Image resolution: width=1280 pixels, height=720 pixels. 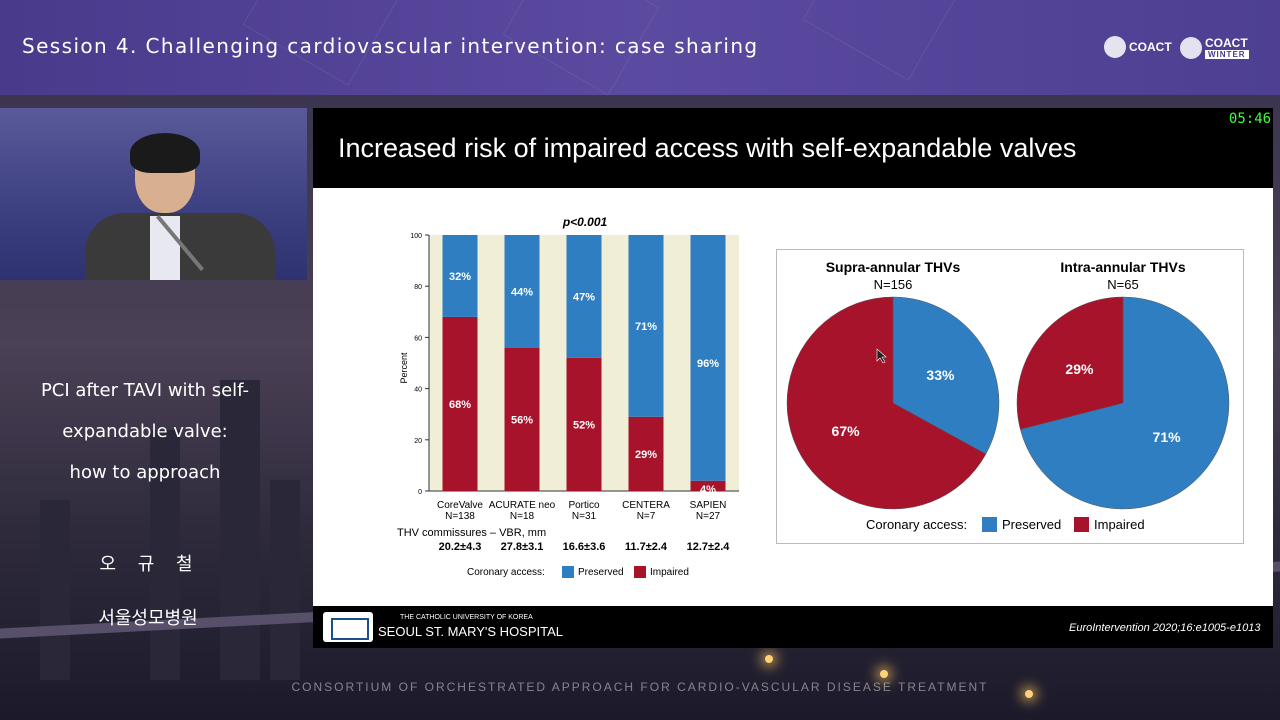 What do you see at coordinates (709, 547) in the screenshot?
I see `vbr-value: 12.7±2.4` at bounding box center [709, 547].